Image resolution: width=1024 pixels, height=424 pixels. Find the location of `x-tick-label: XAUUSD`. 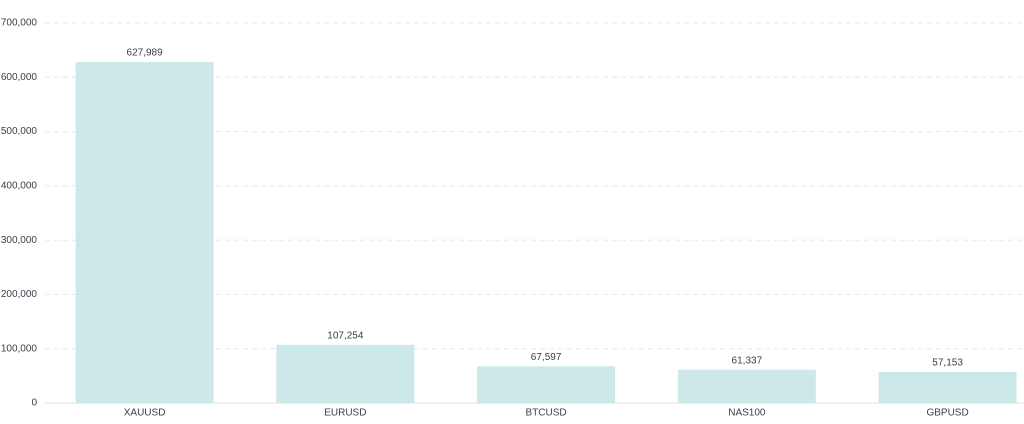

x-tick-label: XAUUSD is located at coordinates (145, 413).